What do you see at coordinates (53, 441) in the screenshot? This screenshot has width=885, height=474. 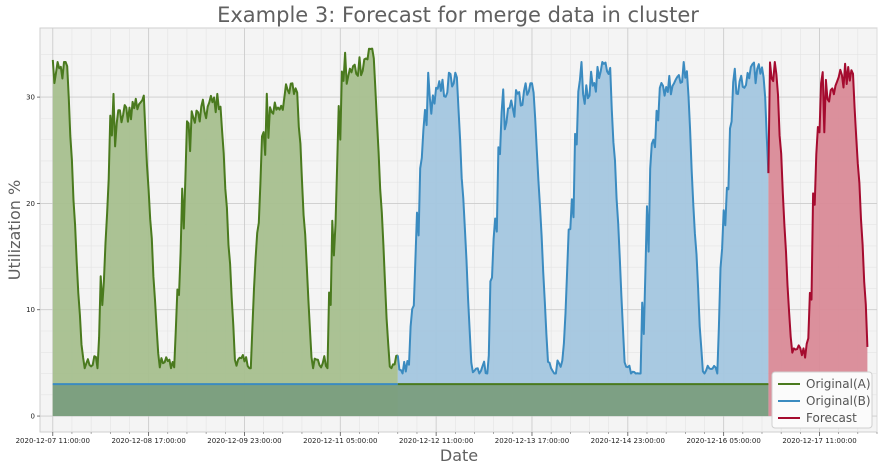 I see `x-tick-label: 2020-12-07 11:00:00` at bounding box center [53, 441].